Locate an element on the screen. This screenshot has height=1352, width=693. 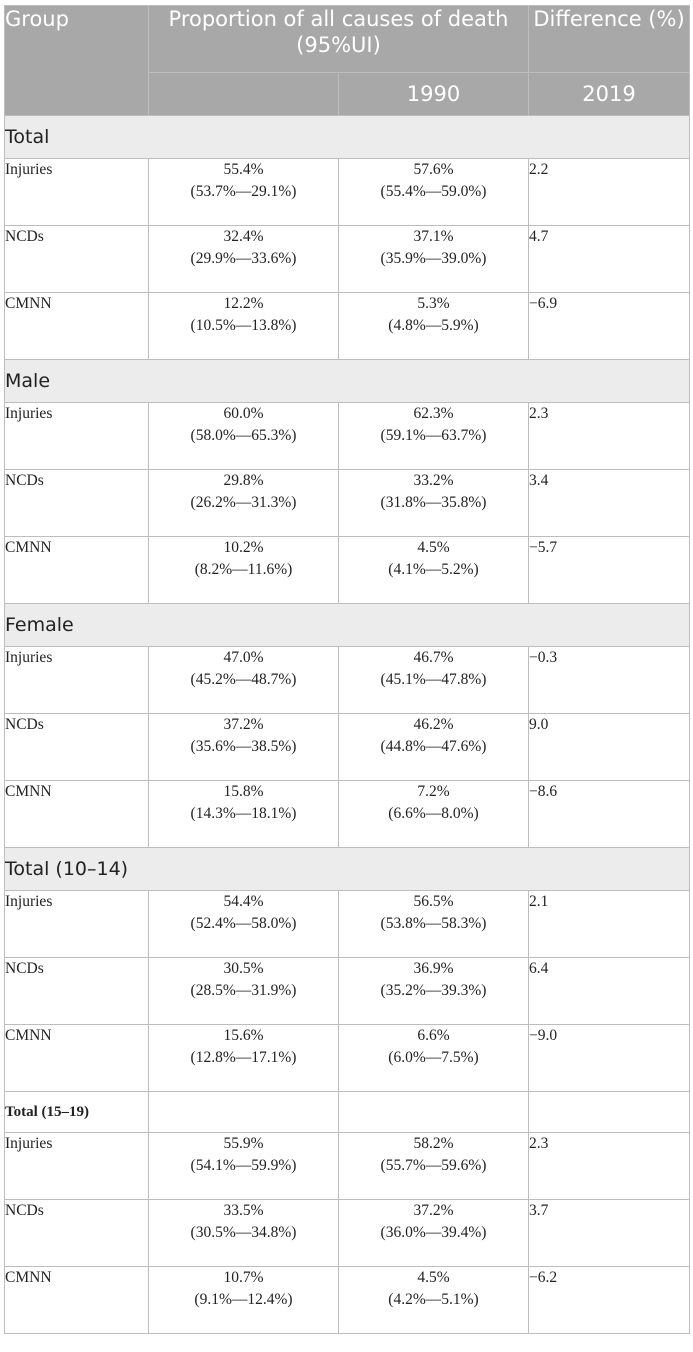
difference-cell: 3.7 is located at coordinates (609, 1233).